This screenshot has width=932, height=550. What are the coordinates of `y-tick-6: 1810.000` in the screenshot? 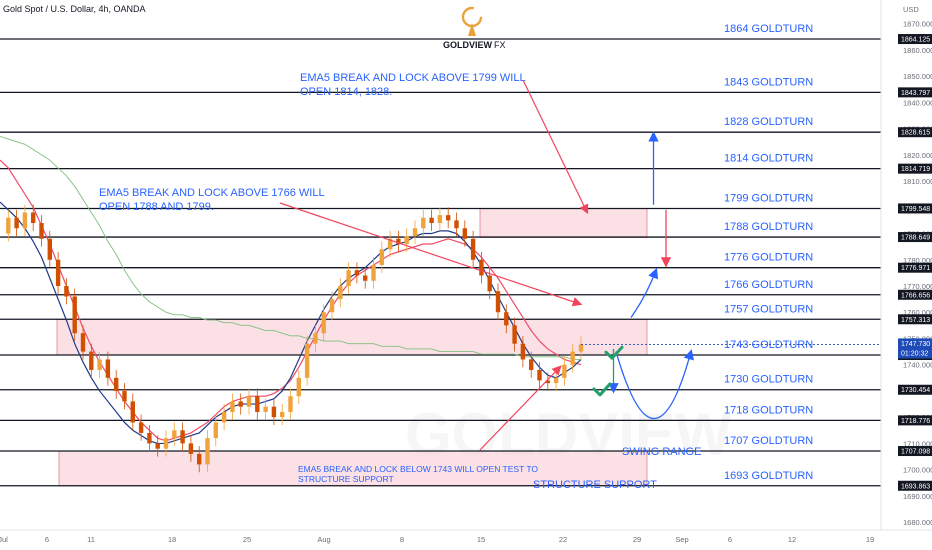 It's located at (917, 181).